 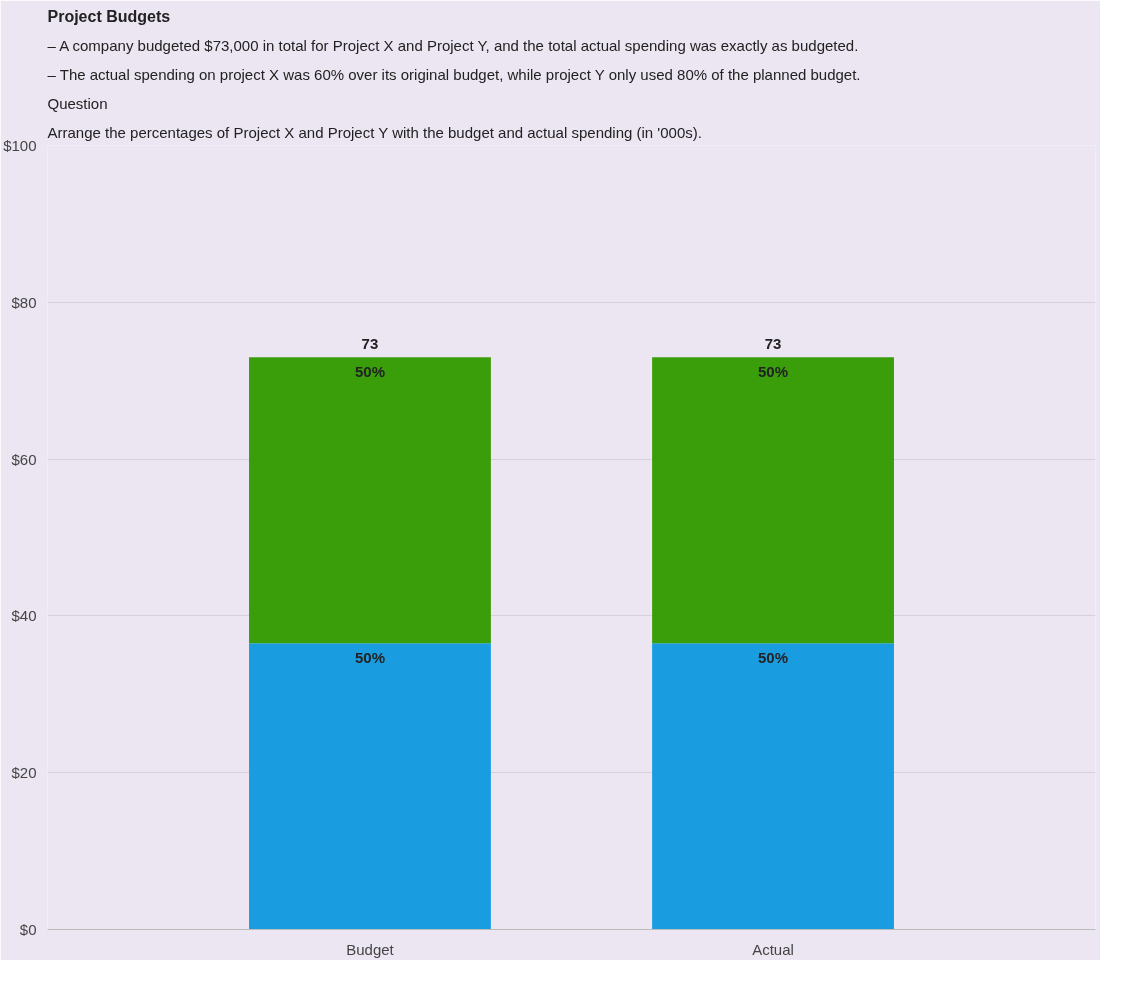 What do you see at coordinates (370, 949) in the screenshot?
I see `x-tick-label: Budget` at bounding box center [370, 949].